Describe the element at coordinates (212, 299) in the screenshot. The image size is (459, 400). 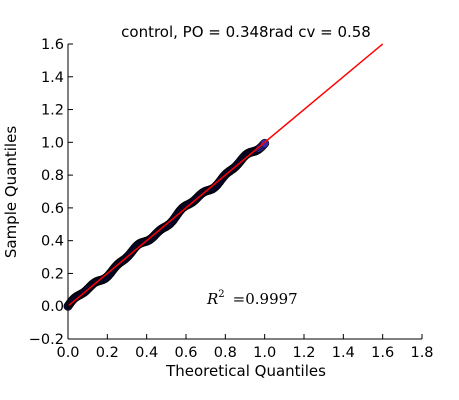
I see `r-squared-symbol: R` at that location.